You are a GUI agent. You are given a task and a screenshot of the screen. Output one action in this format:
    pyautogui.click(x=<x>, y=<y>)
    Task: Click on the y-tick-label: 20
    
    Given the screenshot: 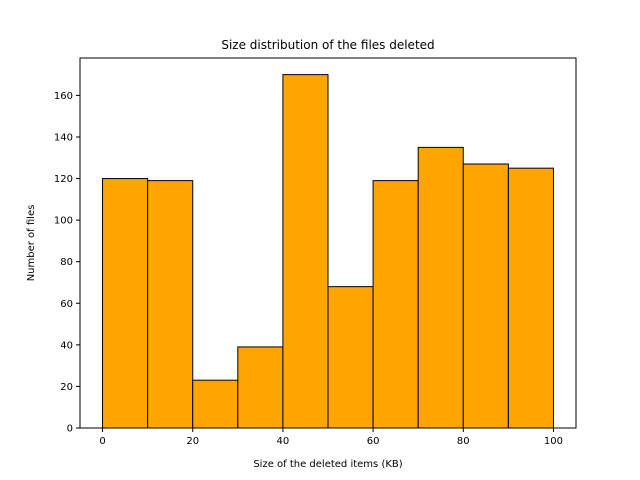 What is the action you would take?
    pyautogui.click(x=66, y=387)
    